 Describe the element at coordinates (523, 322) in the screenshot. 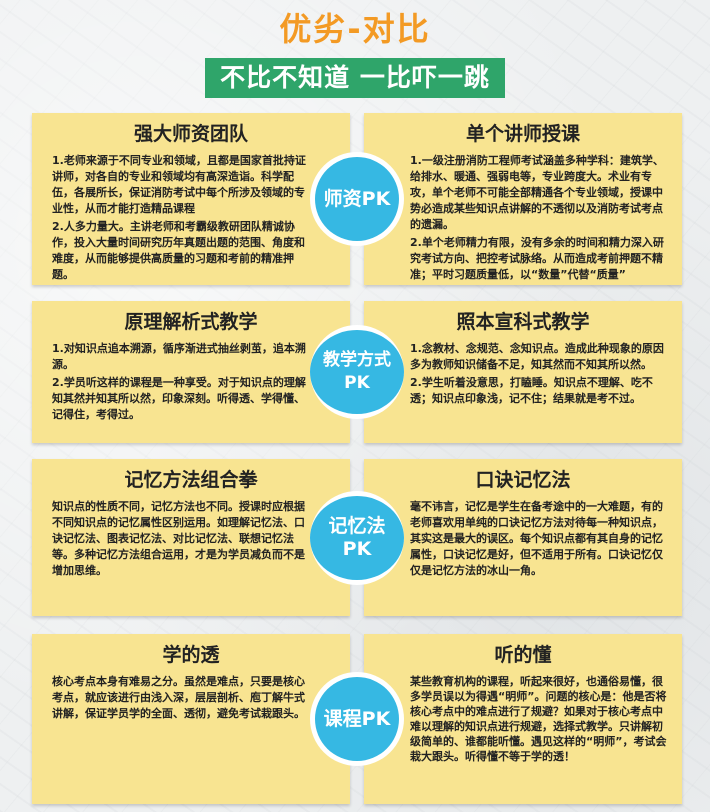

I see `panel-title: 照本宣科式教学` at that location.